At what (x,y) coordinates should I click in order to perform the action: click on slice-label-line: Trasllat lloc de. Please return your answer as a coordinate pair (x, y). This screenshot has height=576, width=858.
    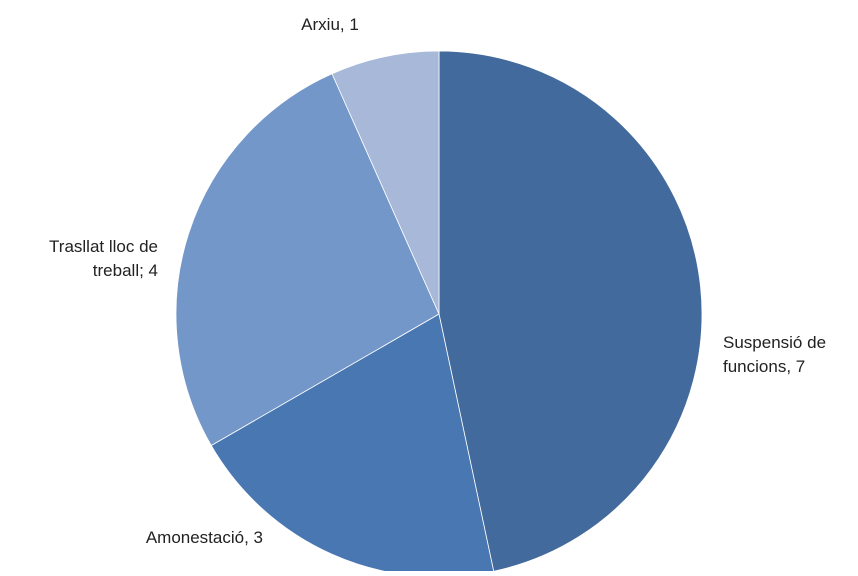
    Looking at the image, I should click on (103, 246).